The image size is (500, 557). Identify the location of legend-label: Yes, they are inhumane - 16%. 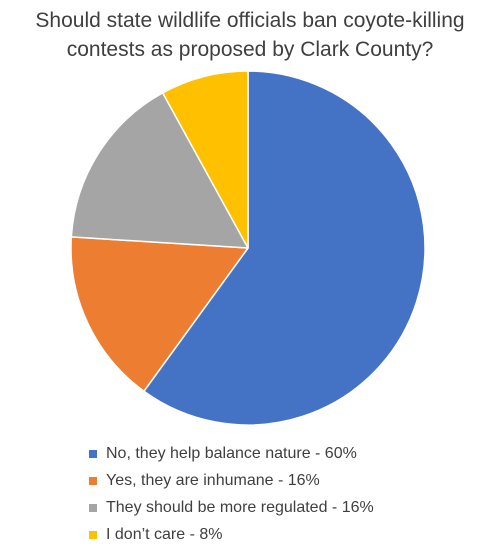
(213, 480).